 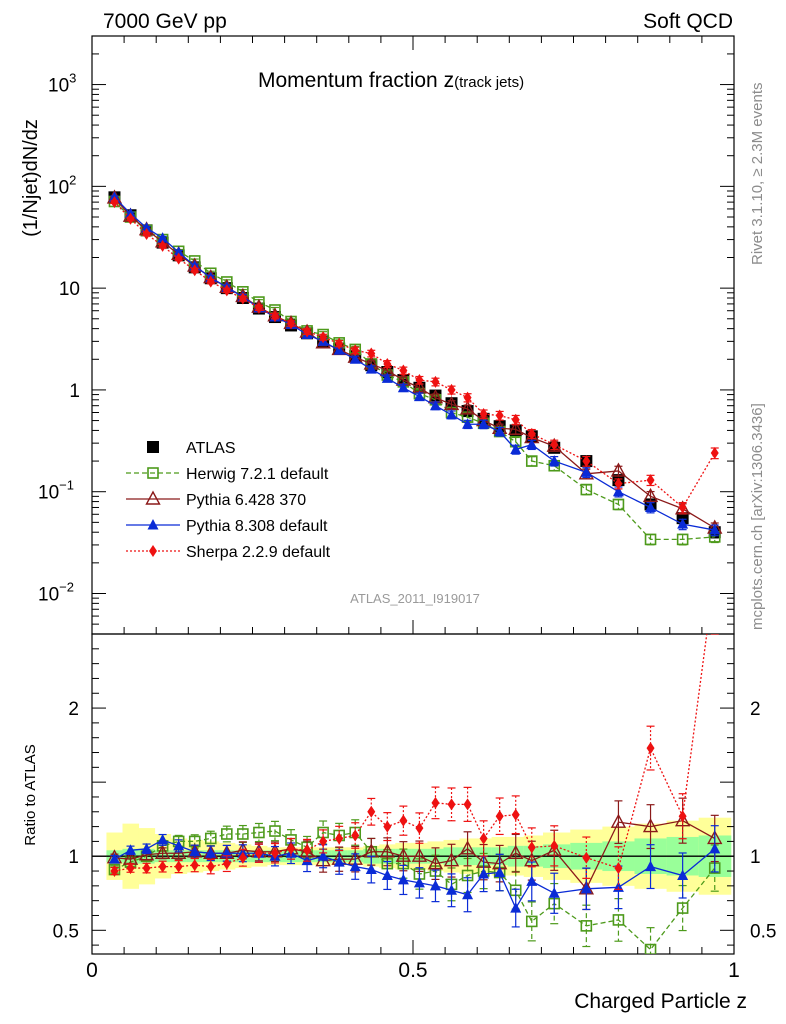 I want to click on main-title-sub: (track jets), so click(x=489, y=82).